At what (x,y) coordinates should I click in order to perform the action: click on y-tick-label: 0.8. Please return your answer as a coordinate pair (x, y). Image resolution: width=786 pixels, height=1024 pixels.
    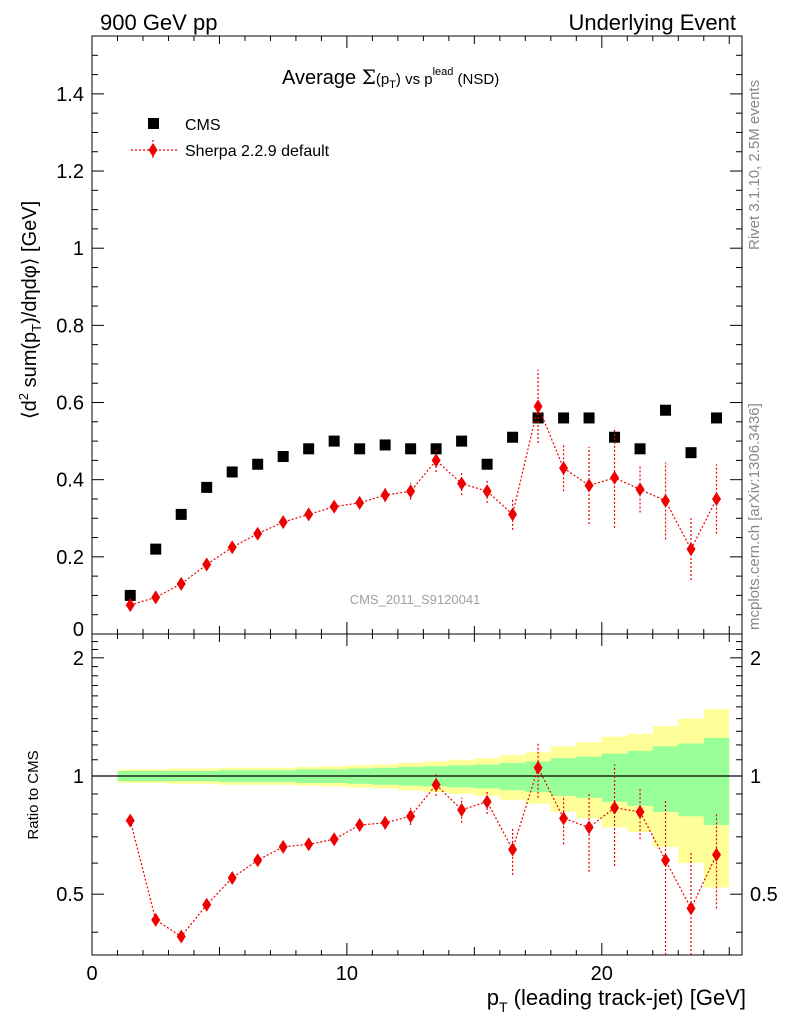
    Looking at the image, I should click on (70, 326).